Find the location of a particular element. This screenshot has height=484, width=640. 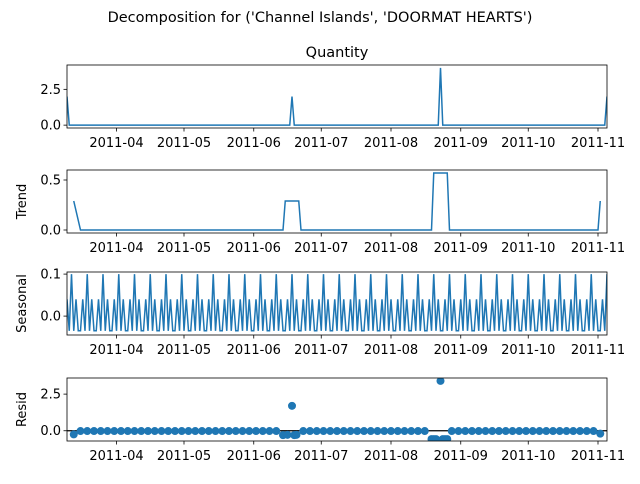

plot-area-observed is located at coordinates (337, 96).